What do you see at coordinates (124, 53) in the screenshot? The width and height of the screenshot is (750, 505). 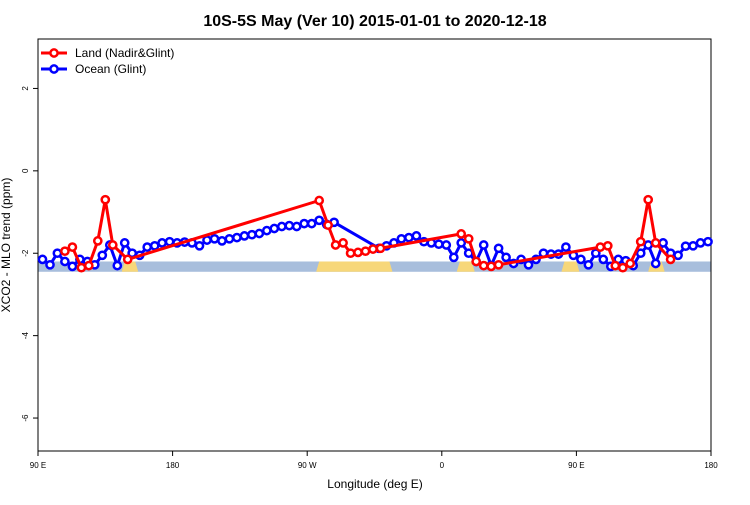 I see `legend-label-0: Land (Nadir&Glint)` at bounding box center [124, 53].